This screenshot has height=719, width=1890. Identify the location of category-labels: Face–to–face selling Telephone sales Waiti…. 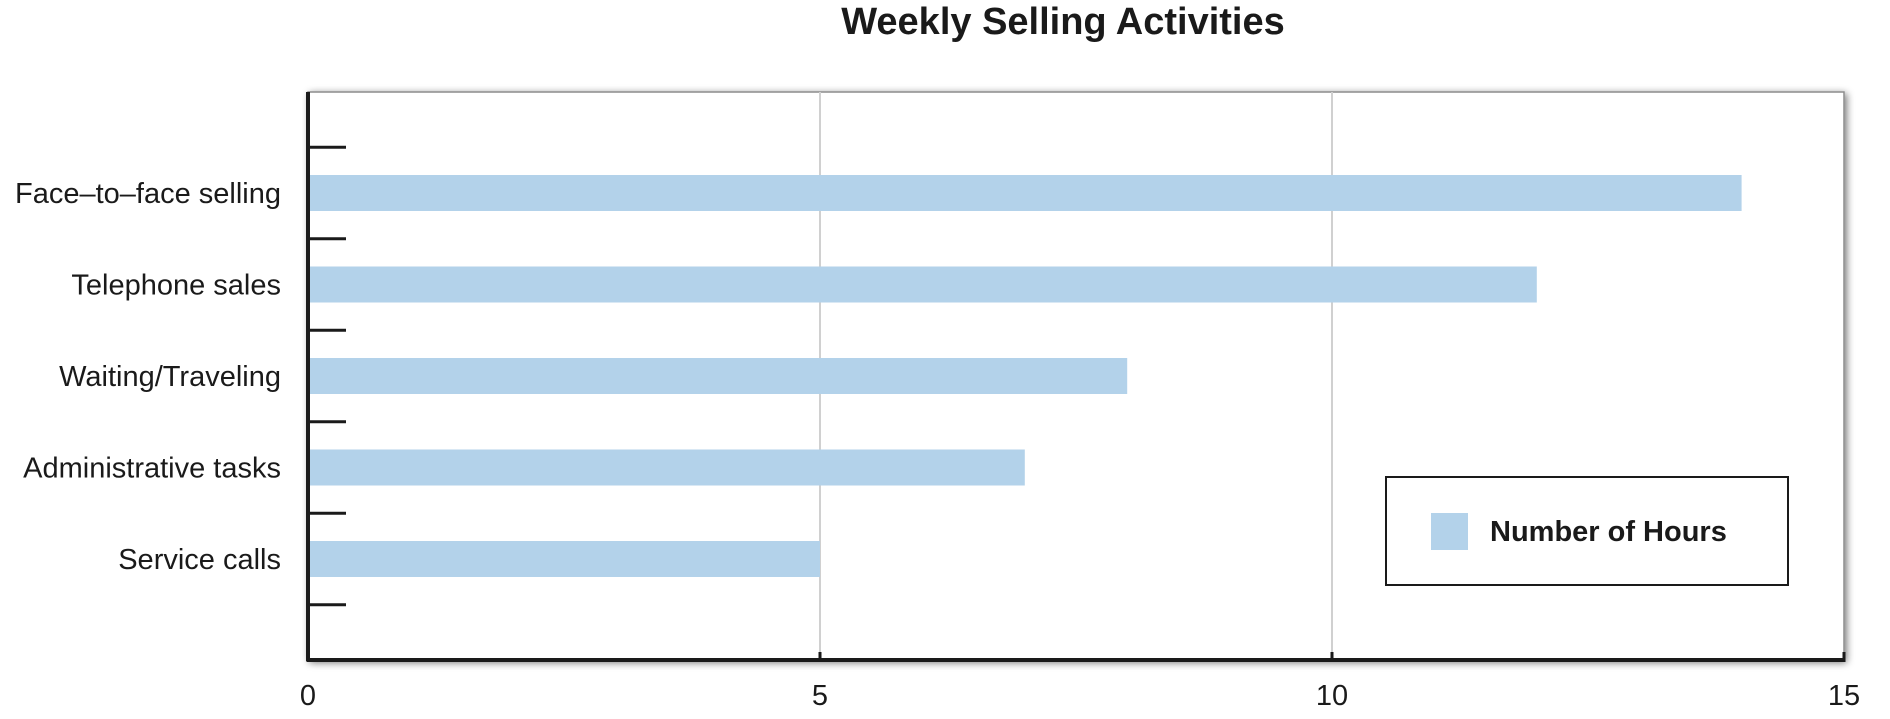
(148, 377).